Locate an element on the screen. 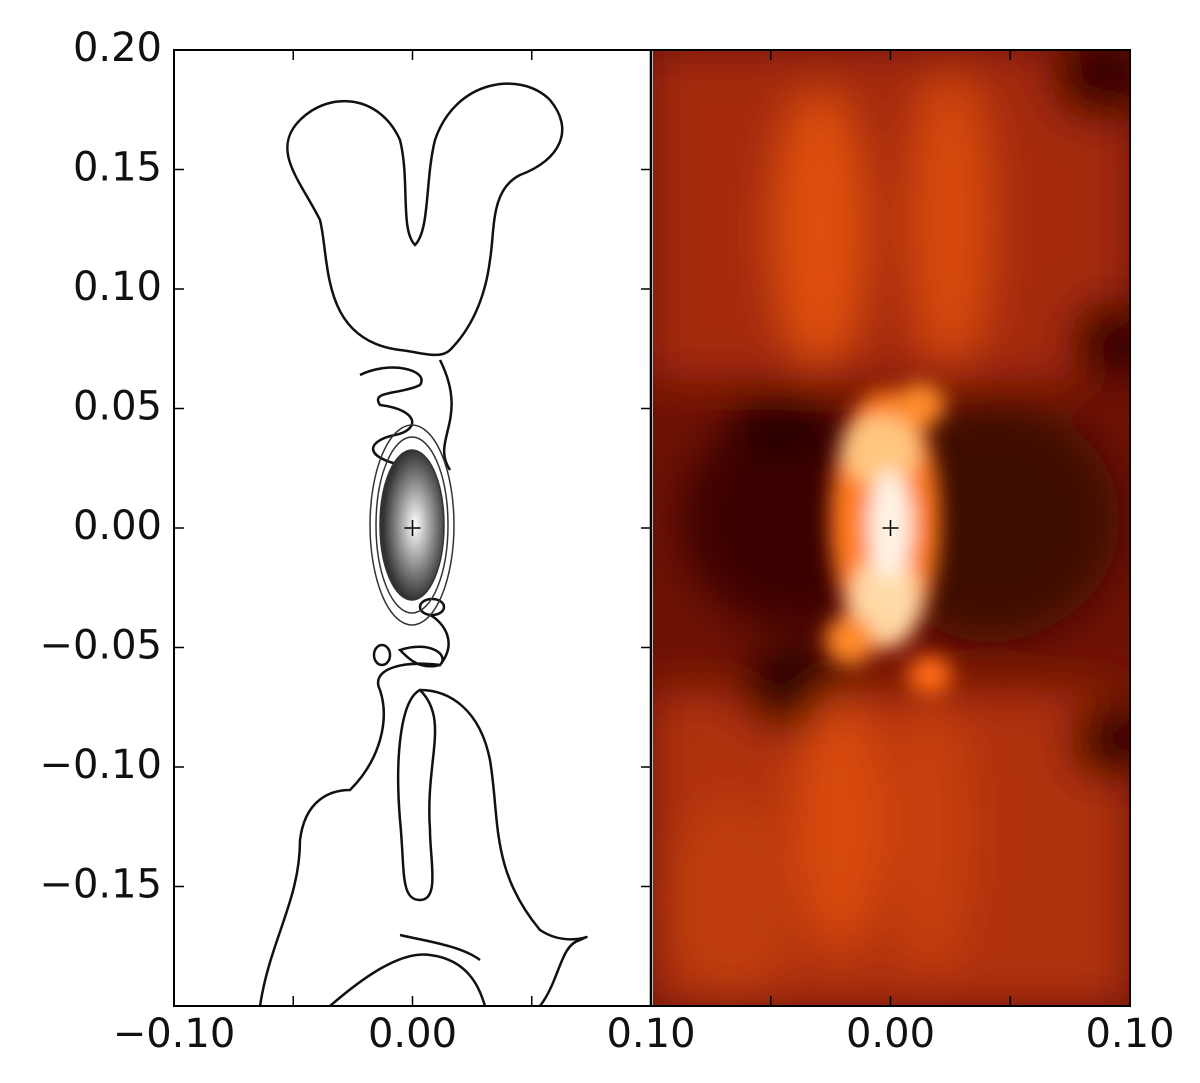  x-tick-label: −0.10 is located at coordinates (174, 1034).